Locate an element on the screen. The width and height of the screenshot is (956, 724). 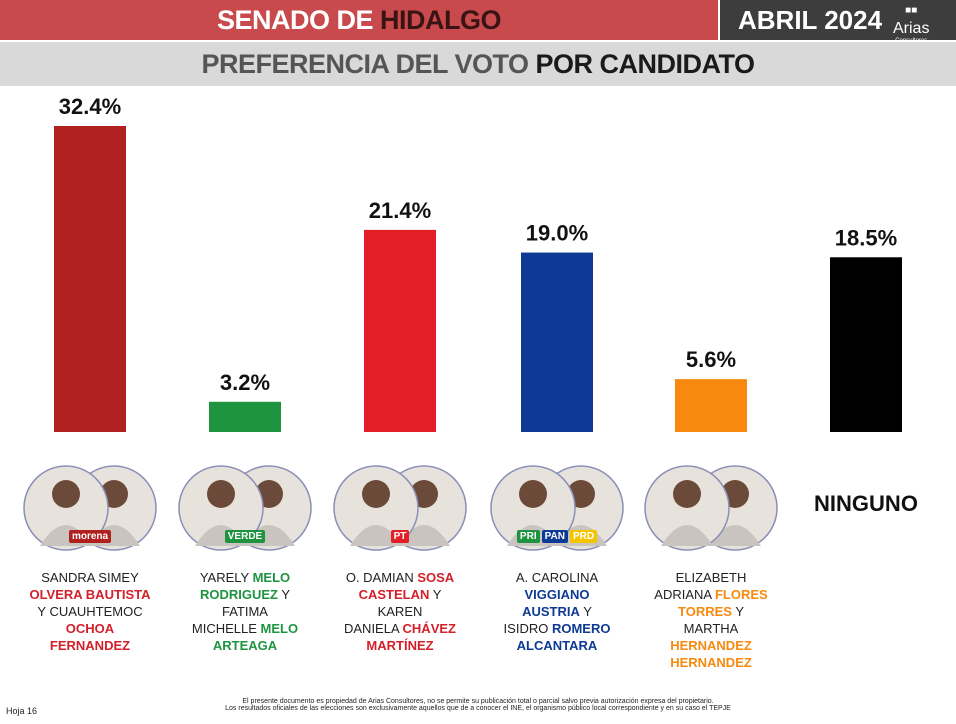
label-line: ISIDRO ROMERO is located at coordinates (557, 628).